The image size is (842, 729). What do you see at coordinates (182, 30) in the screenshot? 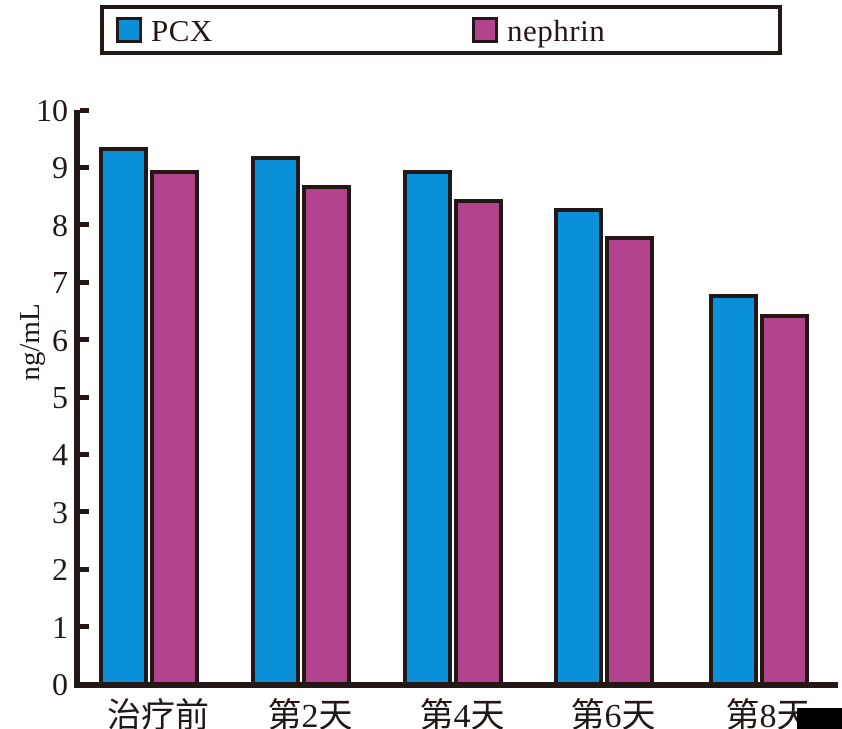
I see `legend-label-pcx: PCX` at bounding box center [182, 30].